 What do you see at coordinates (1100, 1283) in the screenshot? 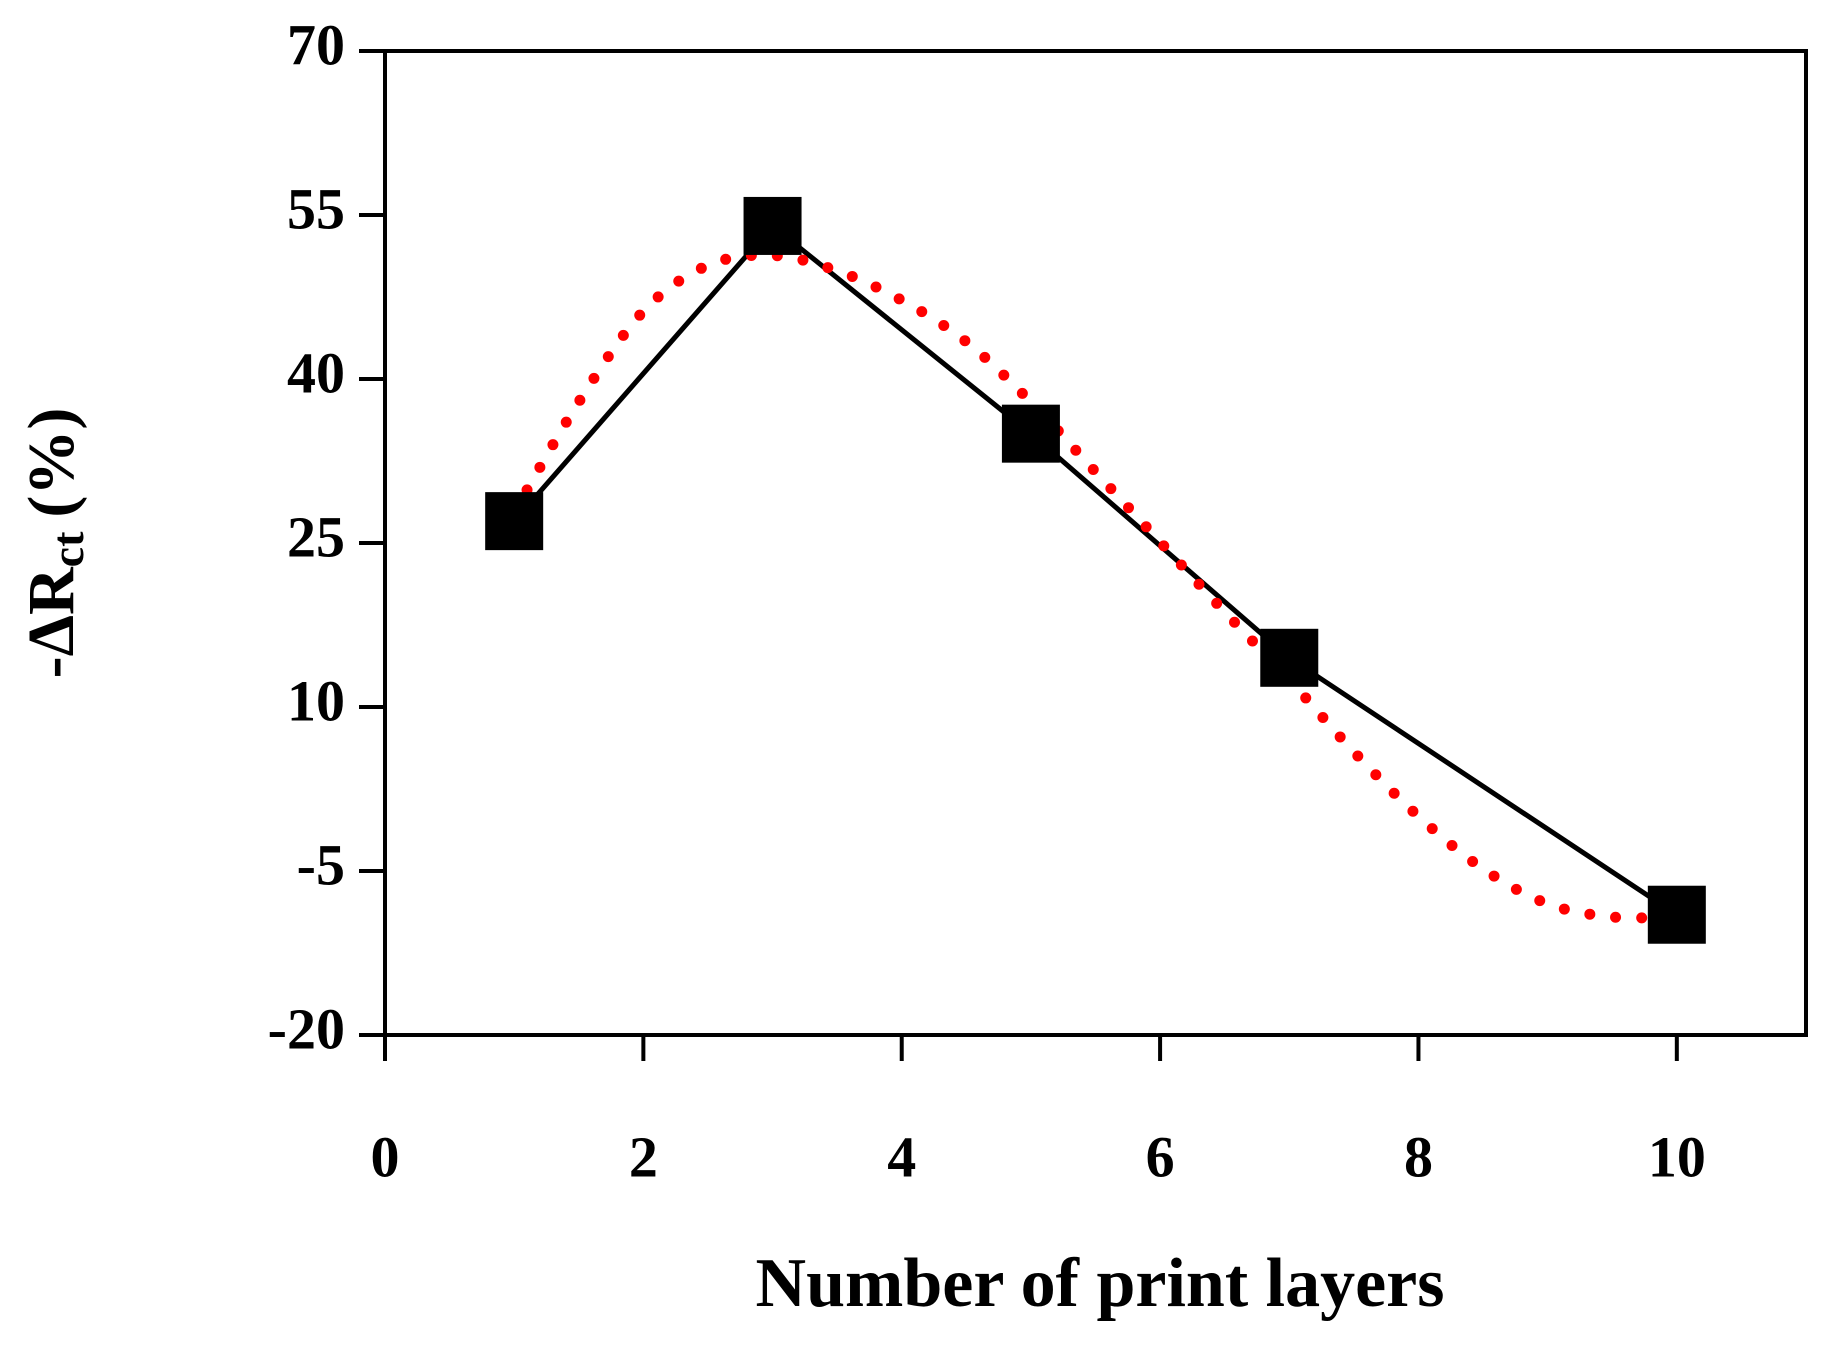
I see `x-axis-title: Number of print layers` at bounding box center [1100, 1283].